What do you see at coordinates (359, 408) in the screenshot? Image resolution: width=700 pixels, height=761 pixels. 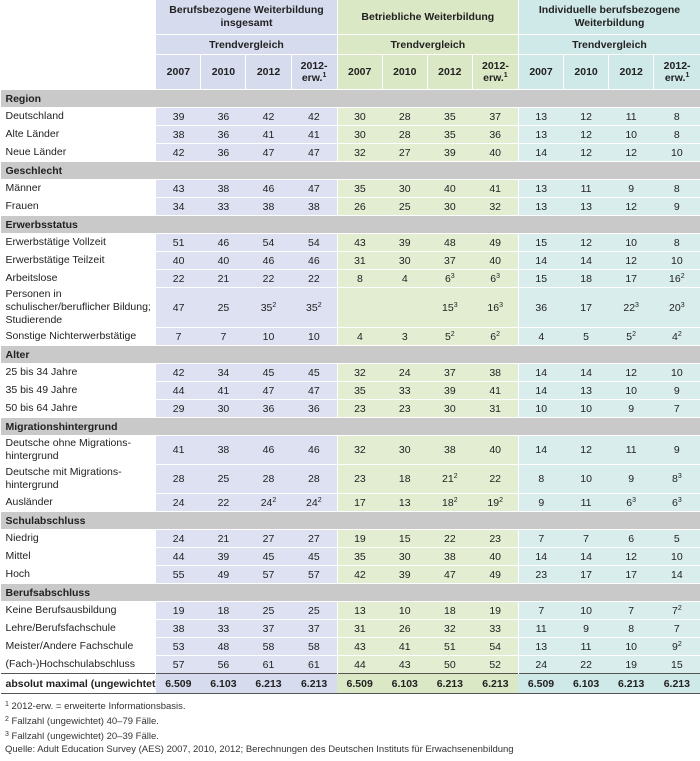 I see `table-cell: 23` at bounding box center [359, 408].